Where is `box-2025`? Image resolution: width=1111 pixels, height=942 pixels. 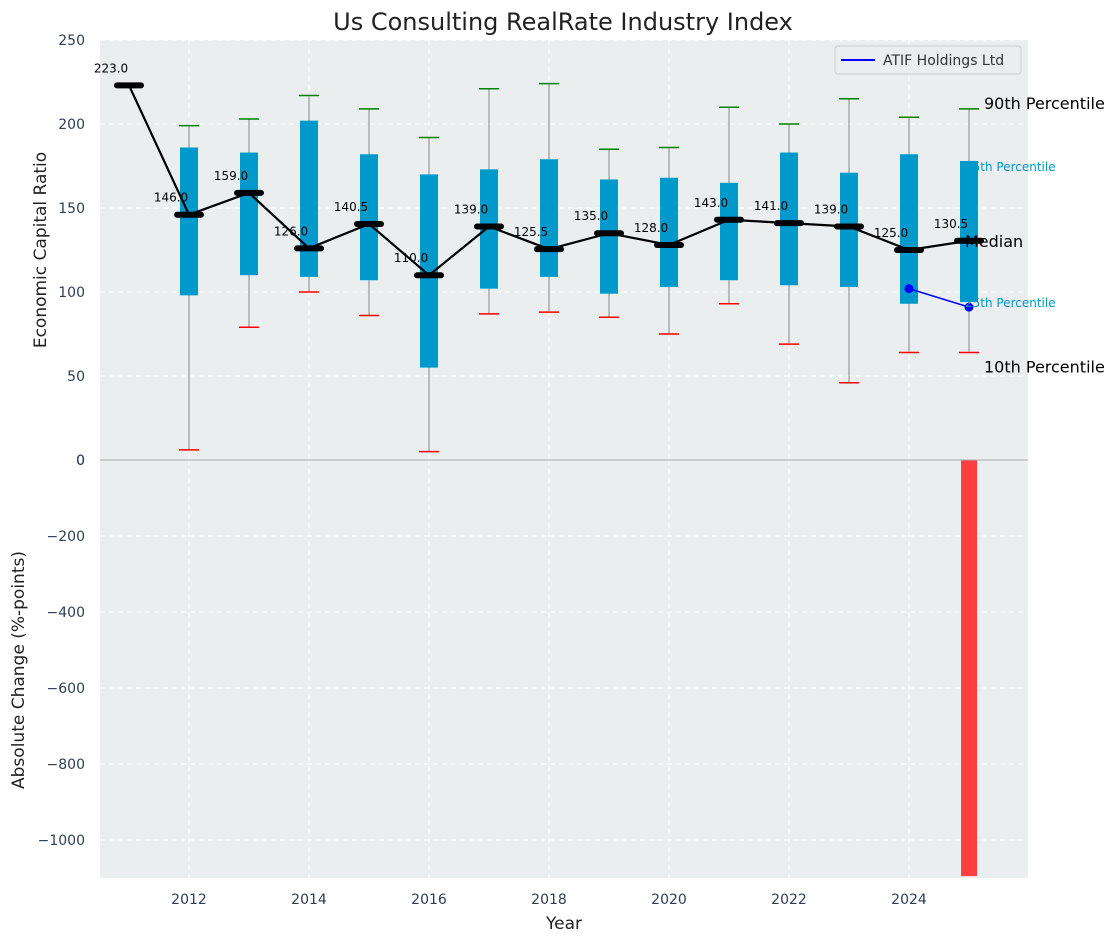
box-2025 is located at coordinates (969, 231).